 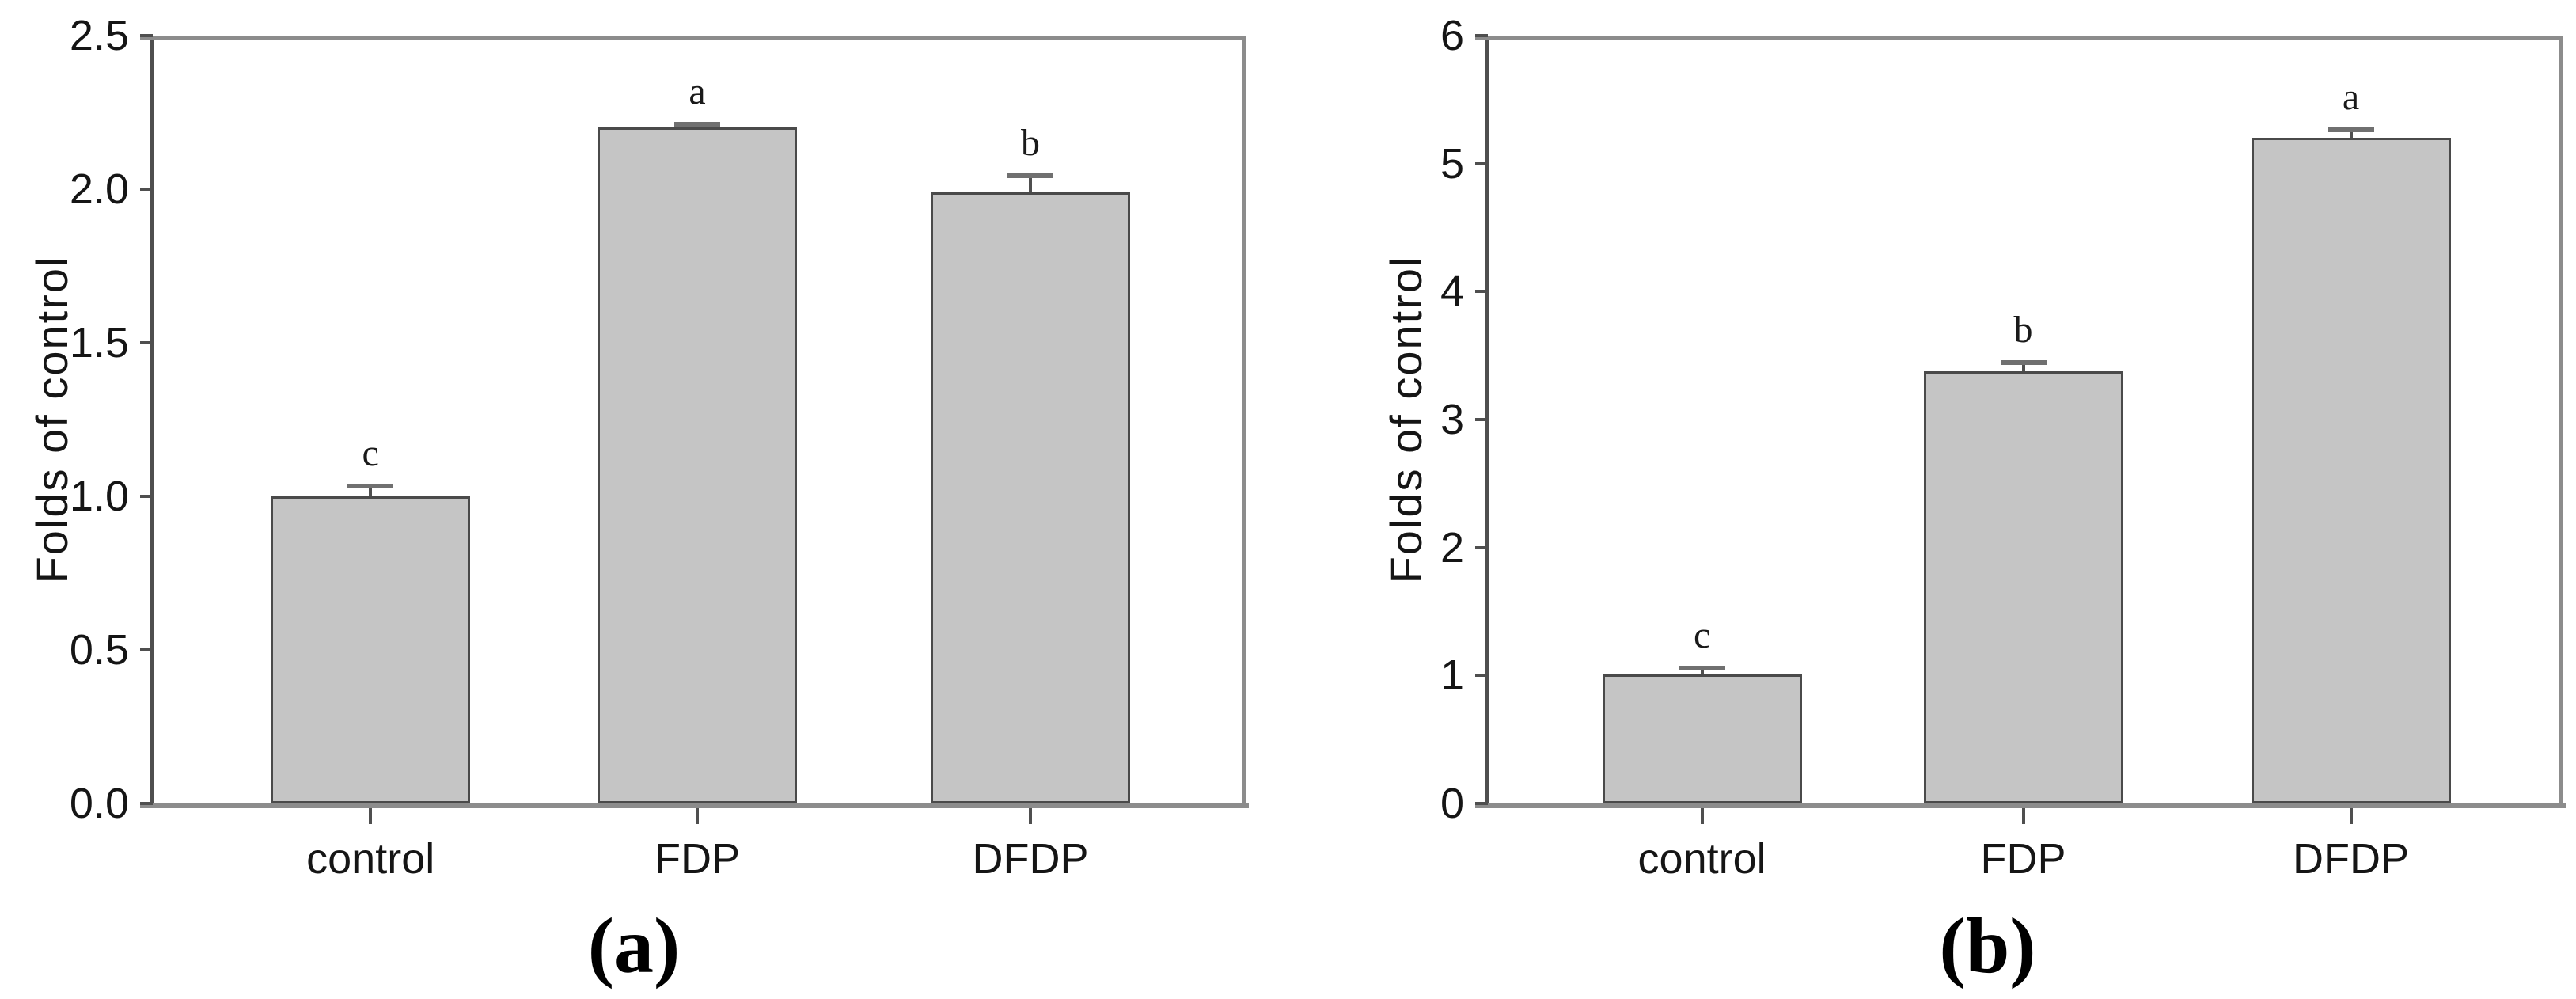 I want to click on y-tick-label: 2.0, so click(x=99, y=189).